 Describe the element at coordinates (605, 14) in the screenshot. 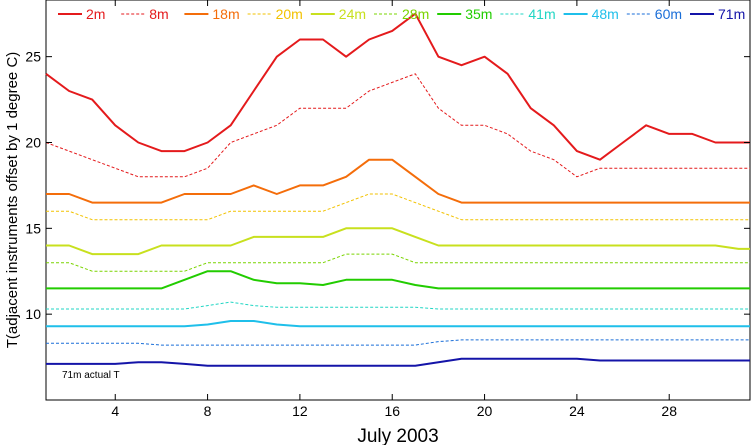

I see `legend-label-48m: 48m` at that location.